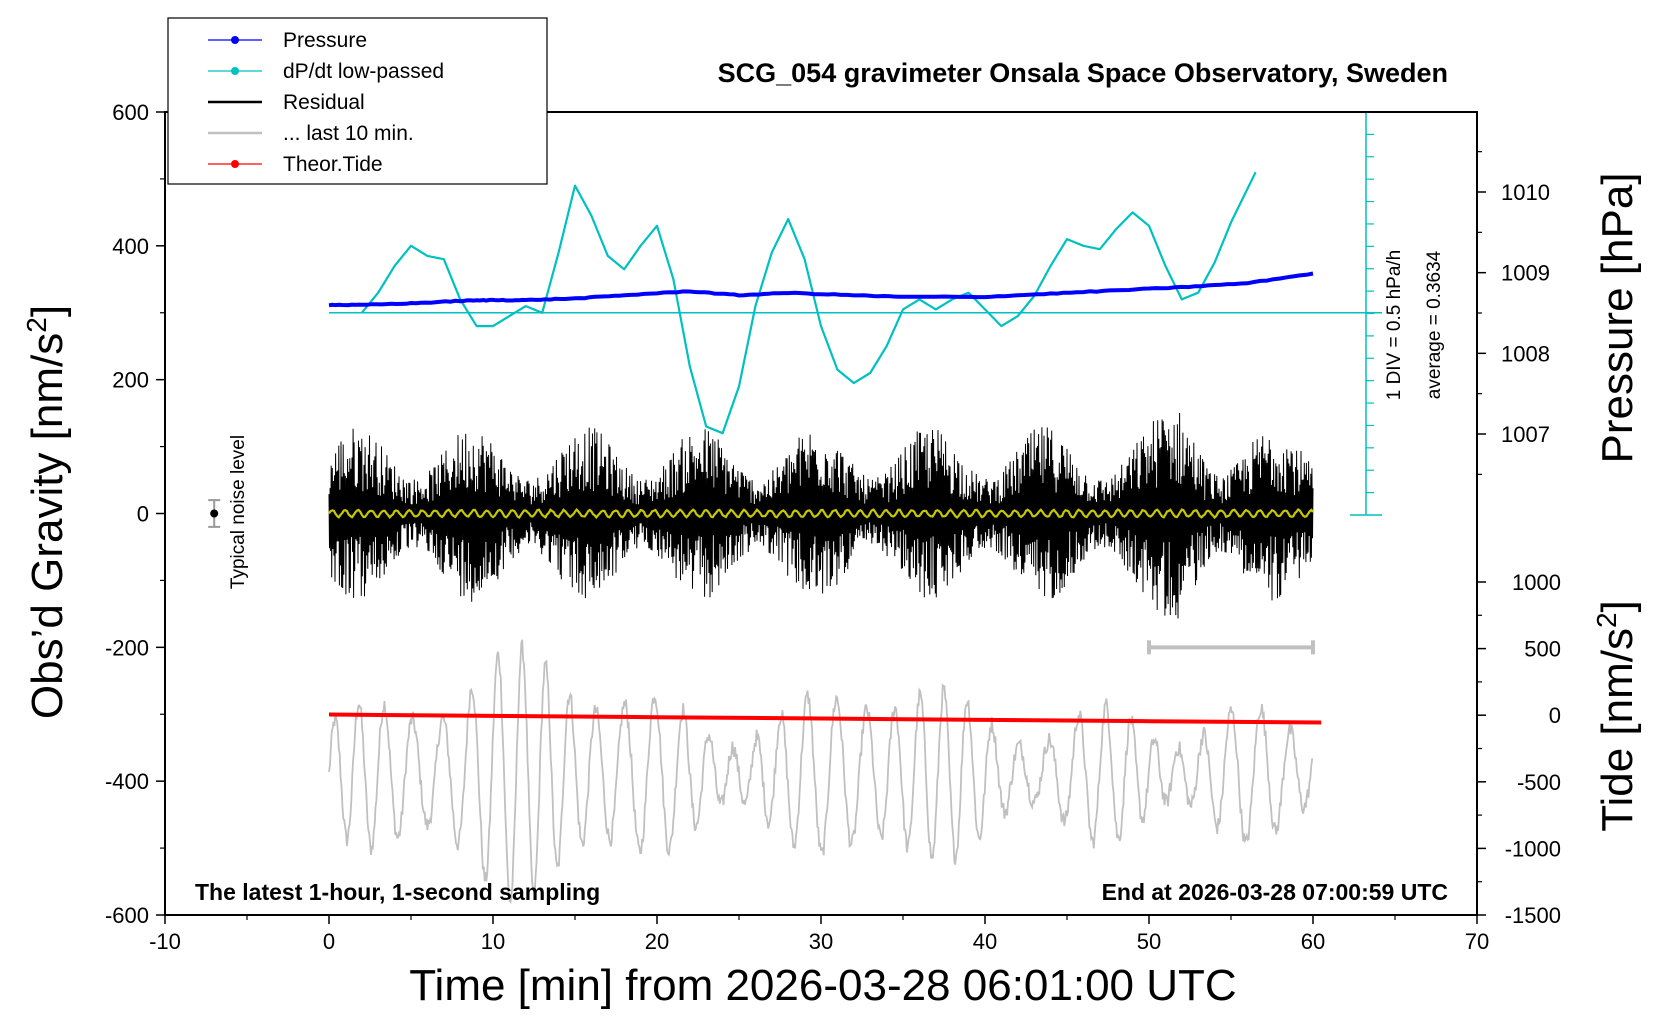  Describe the element at coordinates (1275, 892) in the screenshot. I see `note-right: End at 2026-03-28 07:00:59 UTC` at that location.